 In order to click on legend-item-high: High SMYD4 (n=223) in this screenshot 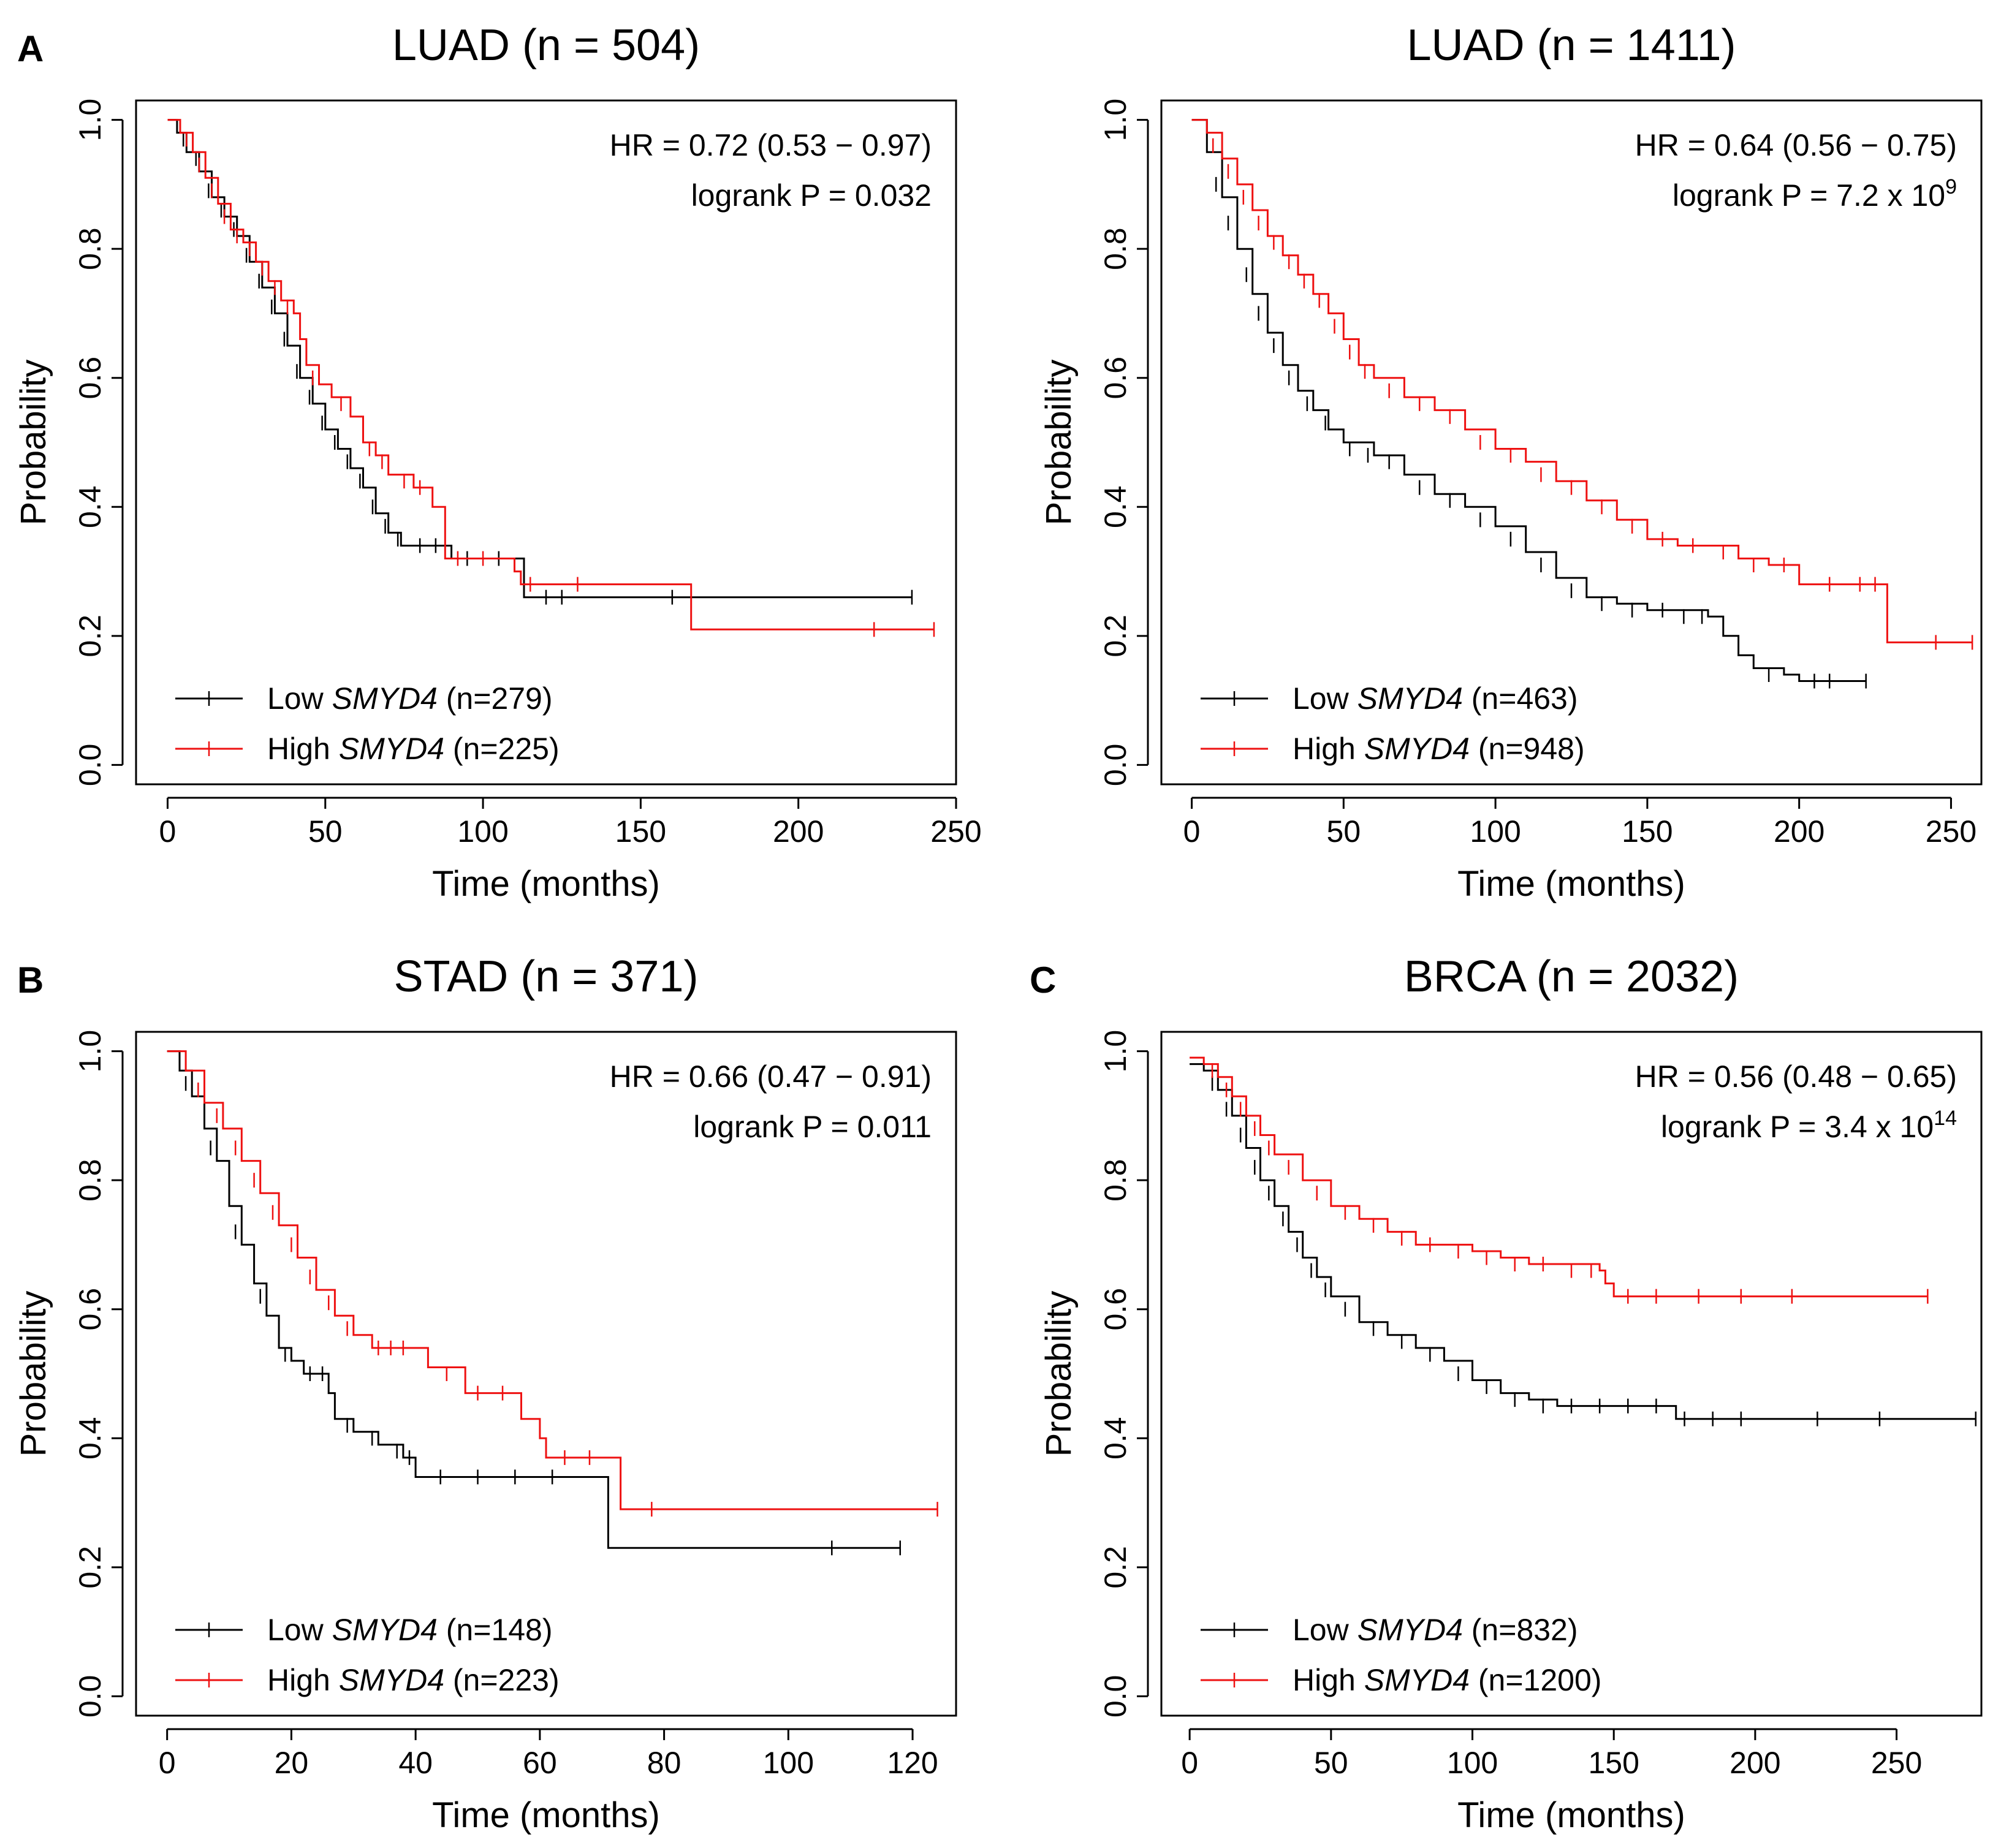, I will do `click(367, 1680)`.